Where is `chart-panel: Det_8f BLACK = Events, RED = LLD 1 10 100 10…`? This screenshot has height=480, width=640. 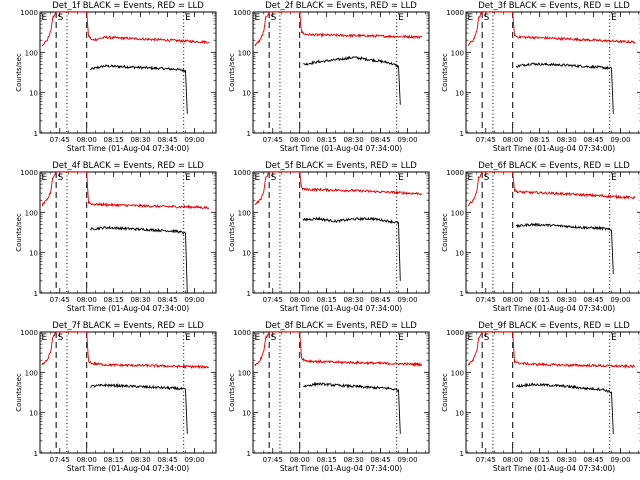
chart-panel: Det_8f BLACK = Events, RED = LLD 1 10 100 10… is located at coordinates (329, 397).